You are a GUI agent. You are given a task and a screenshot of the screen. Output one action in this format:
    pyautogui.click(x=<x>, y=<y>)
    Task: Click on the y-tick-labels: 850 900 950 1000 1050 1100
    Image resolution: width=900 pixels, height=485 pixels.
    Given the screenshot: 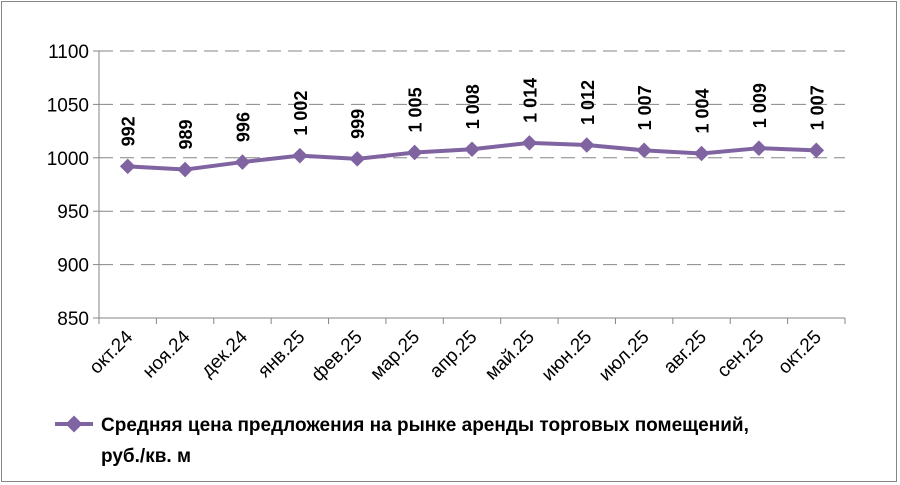 What is the action you would take?
    pyautogui.click(x=68, y=186)
    